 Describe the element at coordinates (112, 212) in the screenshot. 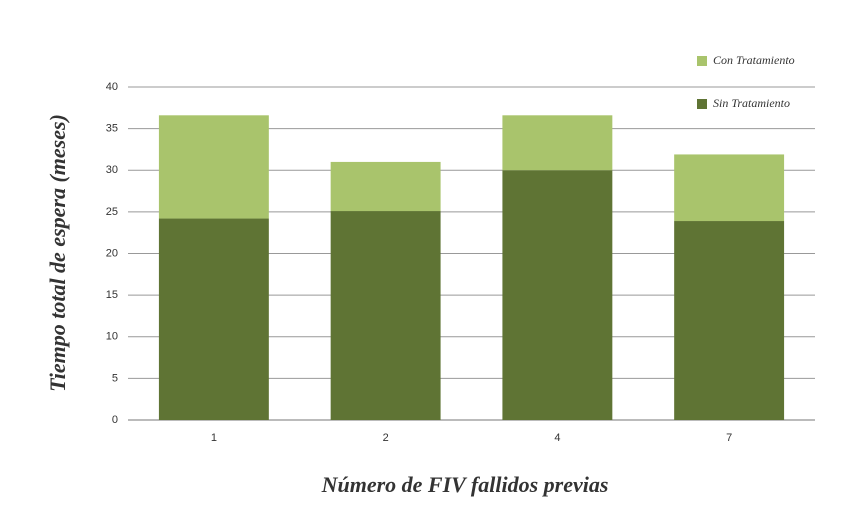

I see `y-tick-label: 25` at that location.